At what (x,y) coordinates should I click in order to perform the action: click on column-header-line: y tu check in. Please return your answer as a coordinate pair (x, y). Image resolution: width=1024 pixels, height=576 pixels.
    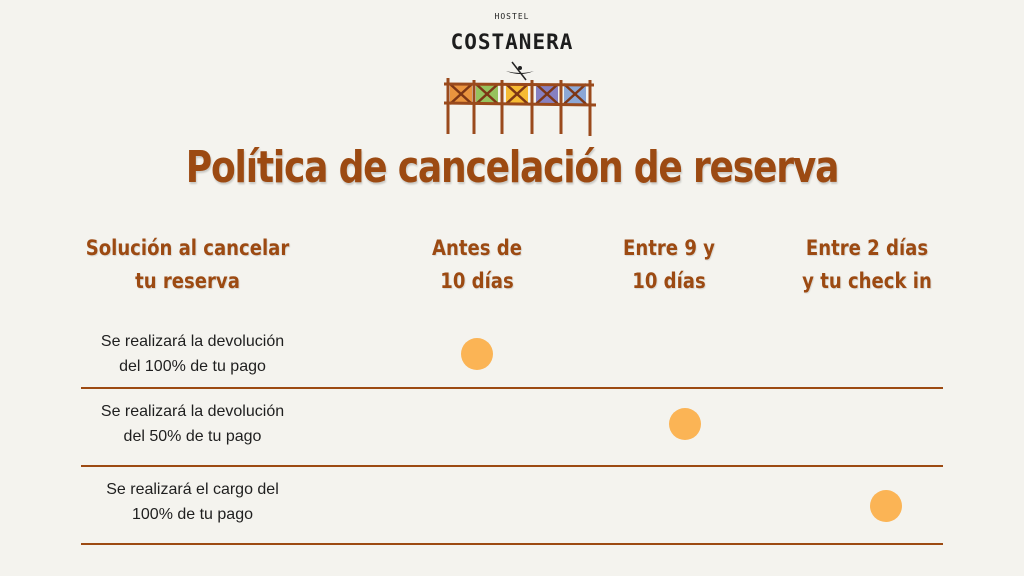
    Looking at the image, I should click on (867, 281).